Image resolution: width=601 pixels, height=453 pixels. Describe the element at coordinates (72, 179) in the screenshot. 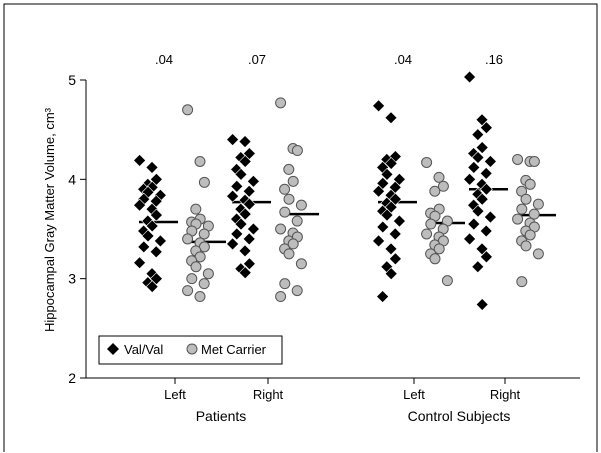

I see `y-tick-label: 4` at that location.